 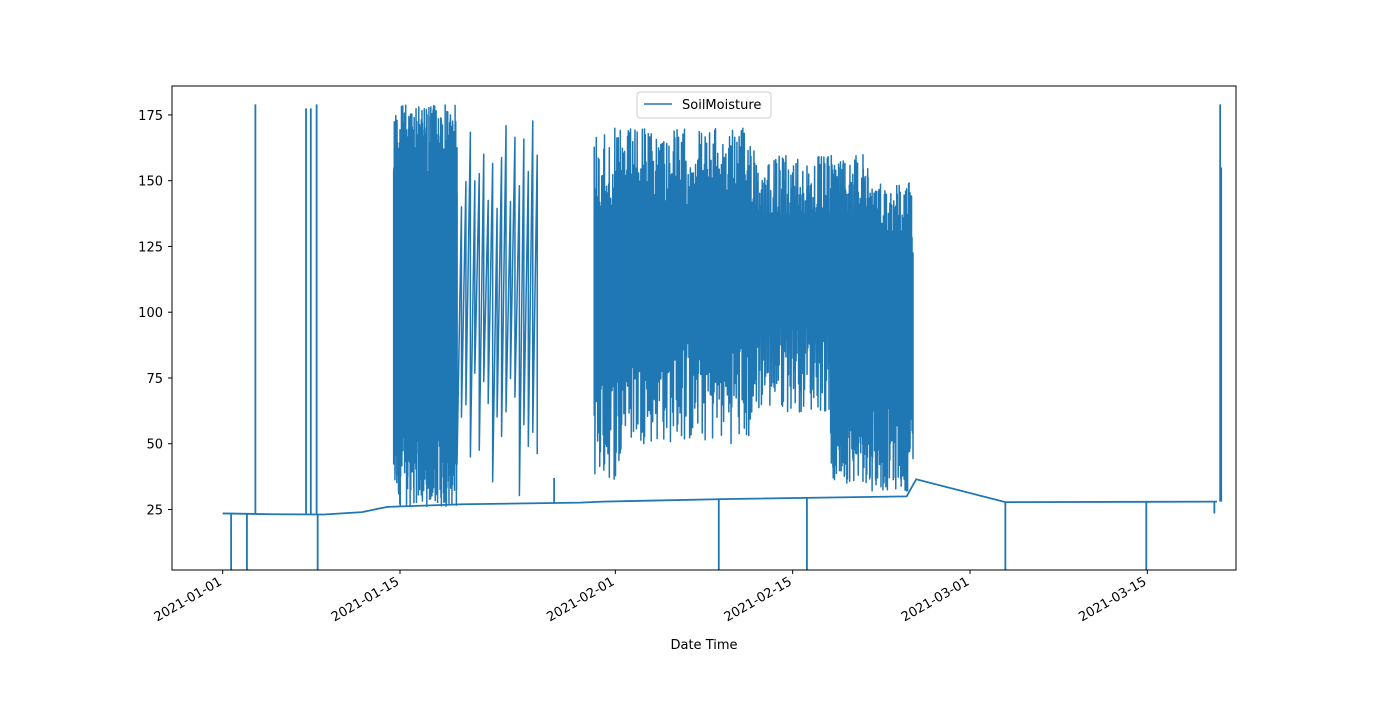 What do you see at coordinates (703, 645) in the screenshot?
I see `x-axis-label: Date Time` at bounding box center [703, 645].